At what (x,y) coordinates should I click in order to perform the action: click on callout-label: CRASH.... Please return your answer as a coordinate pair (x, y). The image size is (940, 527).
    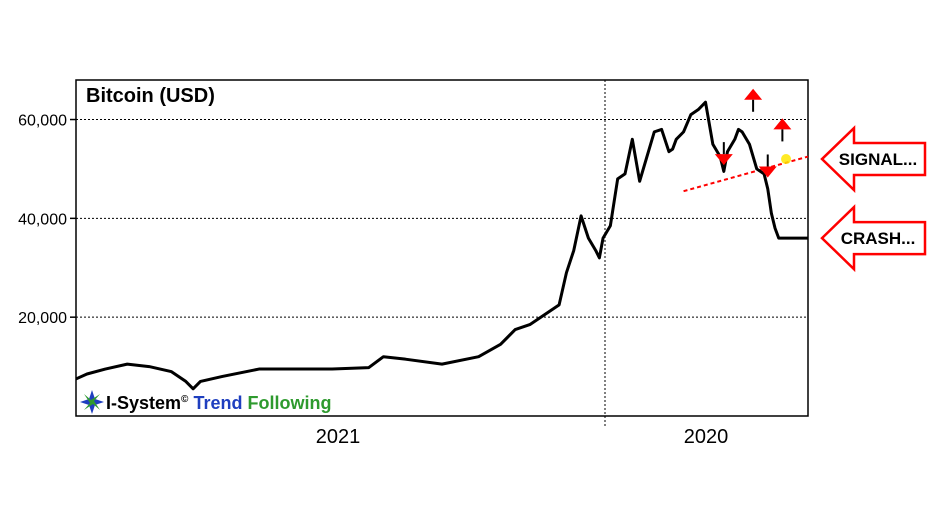
    Looking at the image, I should click on (878, 238).